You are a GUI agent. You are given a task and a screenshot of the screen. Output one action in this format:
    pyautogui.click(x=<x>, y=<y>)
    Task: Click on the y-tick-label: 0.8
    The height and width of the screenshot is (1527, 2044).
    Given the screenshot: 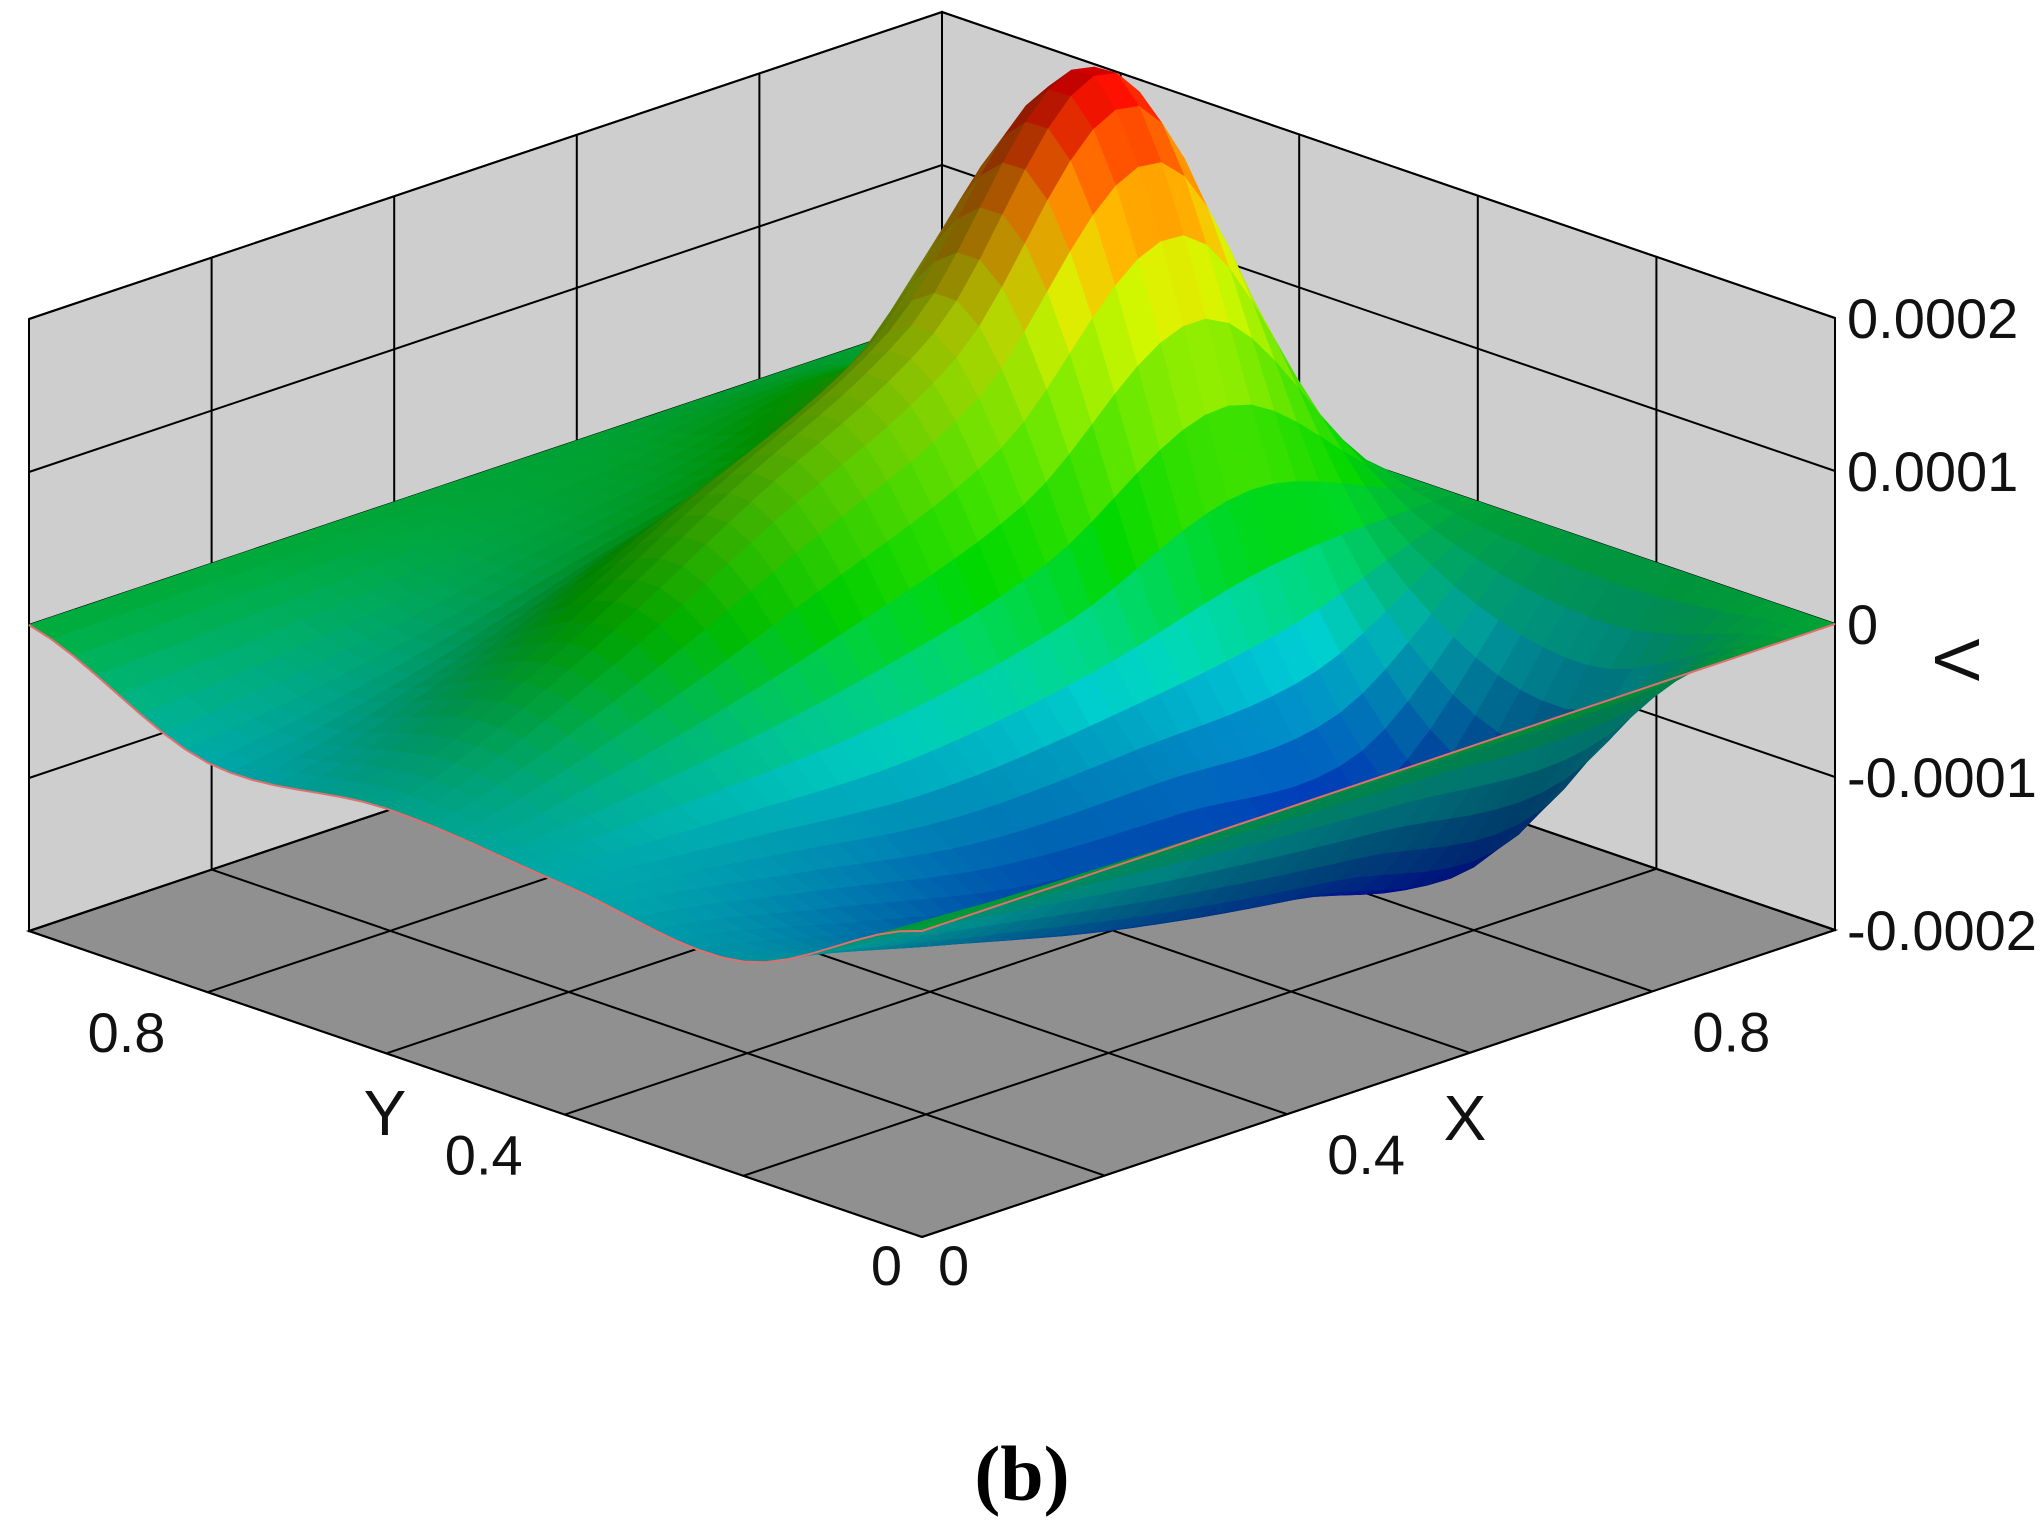 What is the action you would take?
    pyautogui.click(x=127, y=1032)
    